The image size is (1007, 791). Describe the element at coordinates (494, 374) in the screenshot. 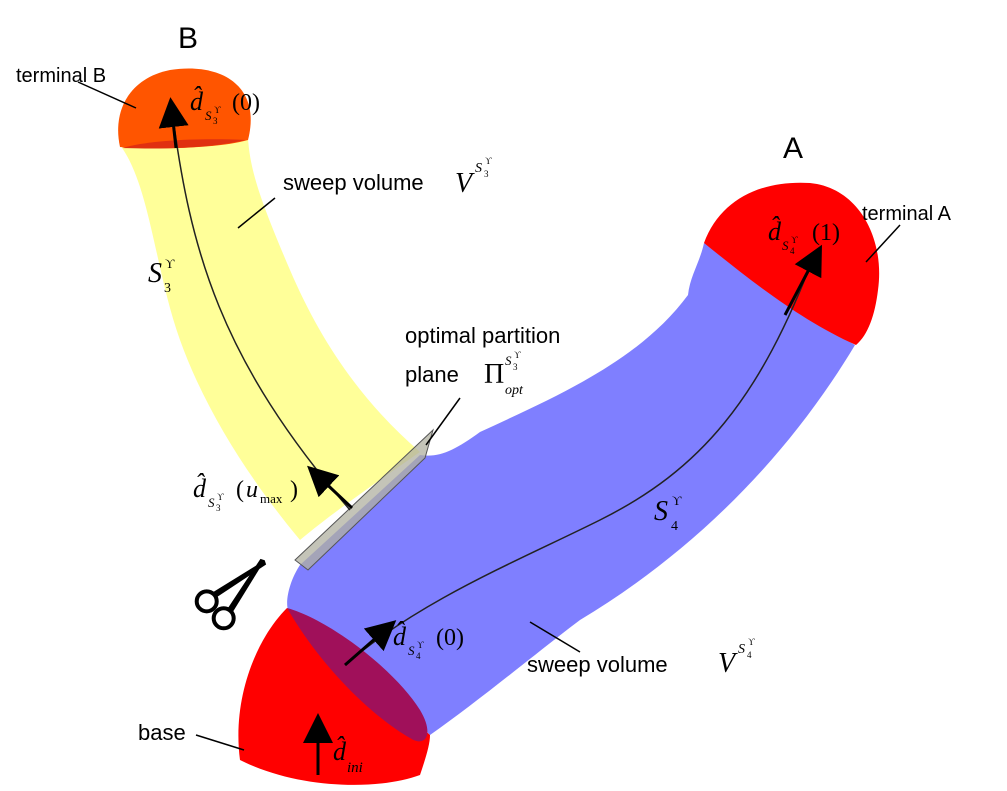

I see `svg-text: Π` at that location.